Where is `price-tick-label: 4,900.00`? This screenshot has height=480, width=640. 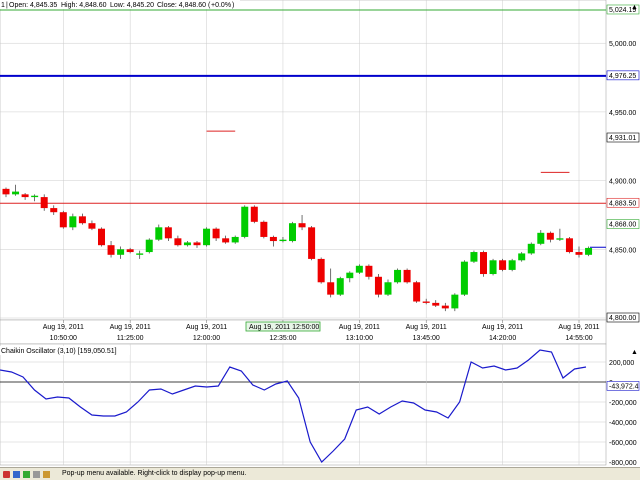 price-tick-label: 4,900.00 is located at coordinates (622, 182).